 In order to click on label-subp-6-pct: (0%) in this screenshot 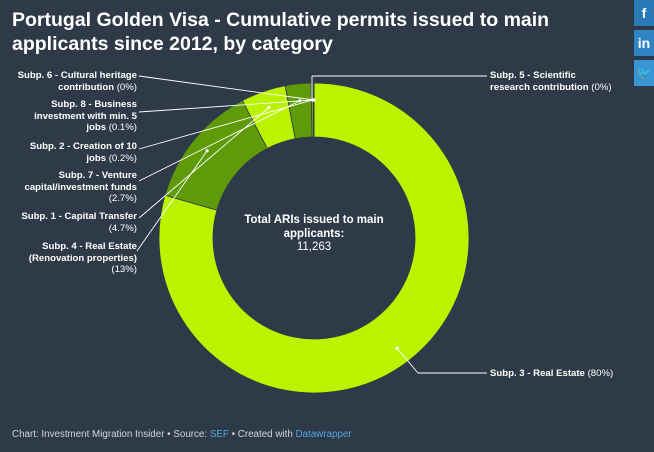, I will do `click(126, 87)`.